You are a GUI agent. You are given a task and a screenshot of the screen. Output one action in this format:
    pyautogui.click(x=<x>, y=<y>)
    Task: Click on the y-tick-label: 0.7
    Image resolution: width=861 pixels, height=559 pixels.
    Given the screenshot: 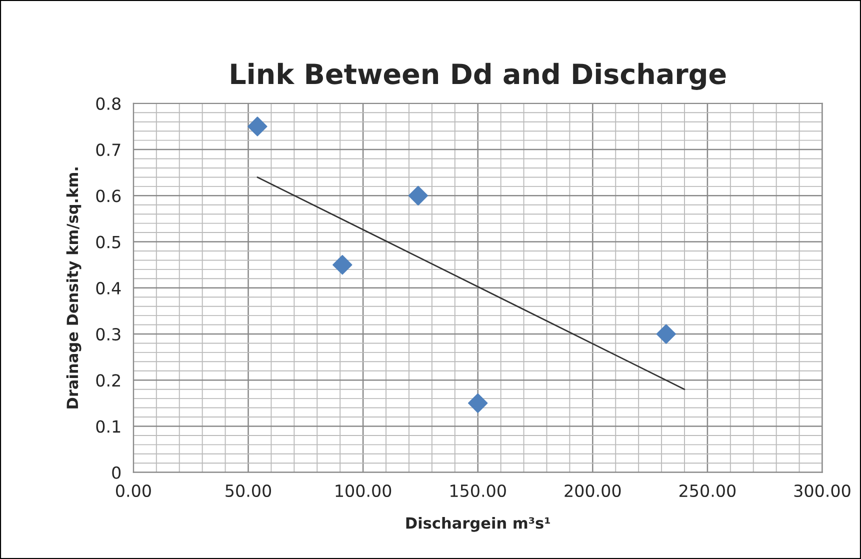 What is the action you would take?
    pyautogui.click(x=108, y=149)
    